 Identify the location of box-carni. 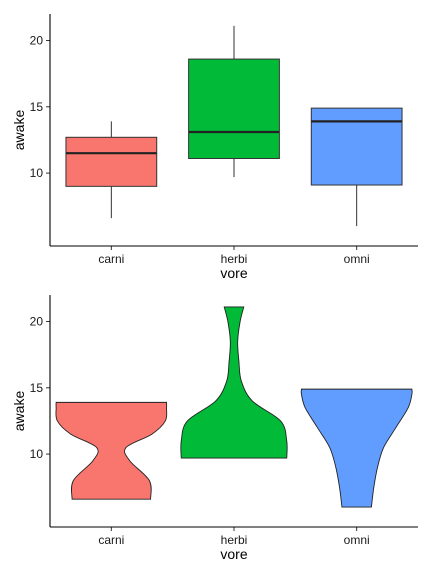
(111, 170).